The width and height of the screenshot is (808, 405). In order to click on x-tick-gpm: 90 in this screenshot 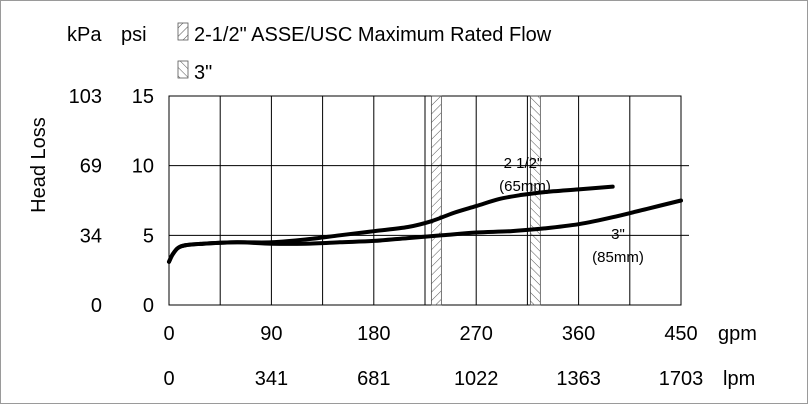, I will do `click(271, 334)`.